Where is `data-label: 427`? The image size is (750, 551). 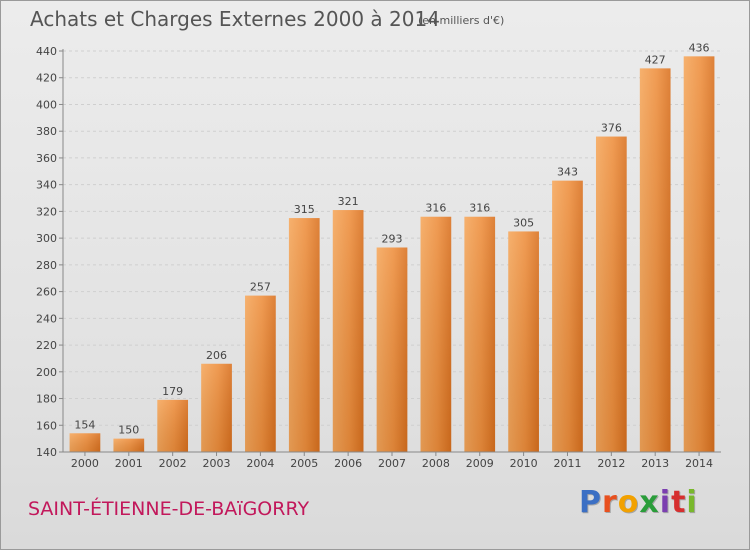
data-label: 427 is located at coordinates (655, 59).